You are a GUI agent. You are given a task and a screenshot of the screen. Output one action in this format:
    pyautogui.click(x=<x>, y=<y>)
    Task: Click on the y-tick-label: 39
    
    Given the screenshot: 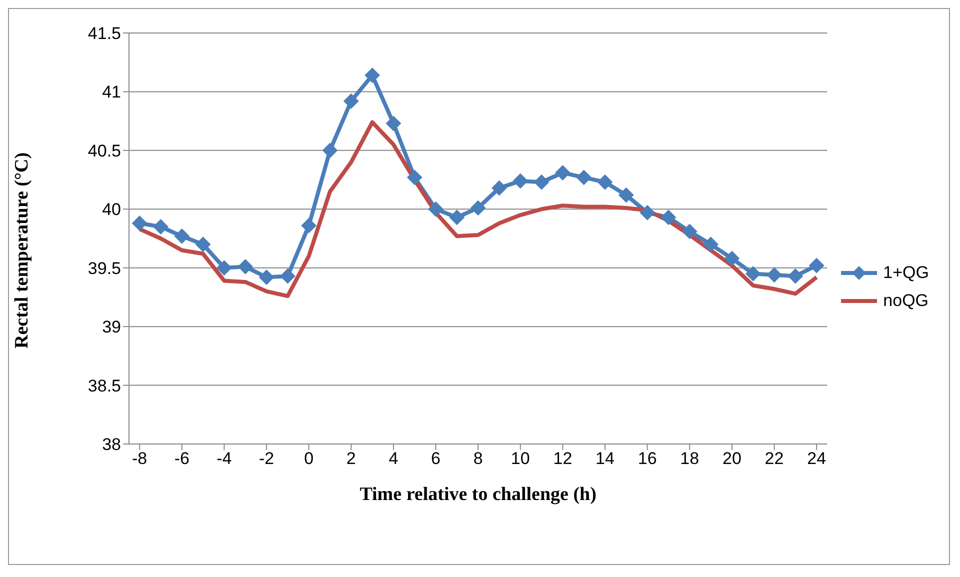 What is the action you would take?
    pyautogui.click(x=111, y=327)
    